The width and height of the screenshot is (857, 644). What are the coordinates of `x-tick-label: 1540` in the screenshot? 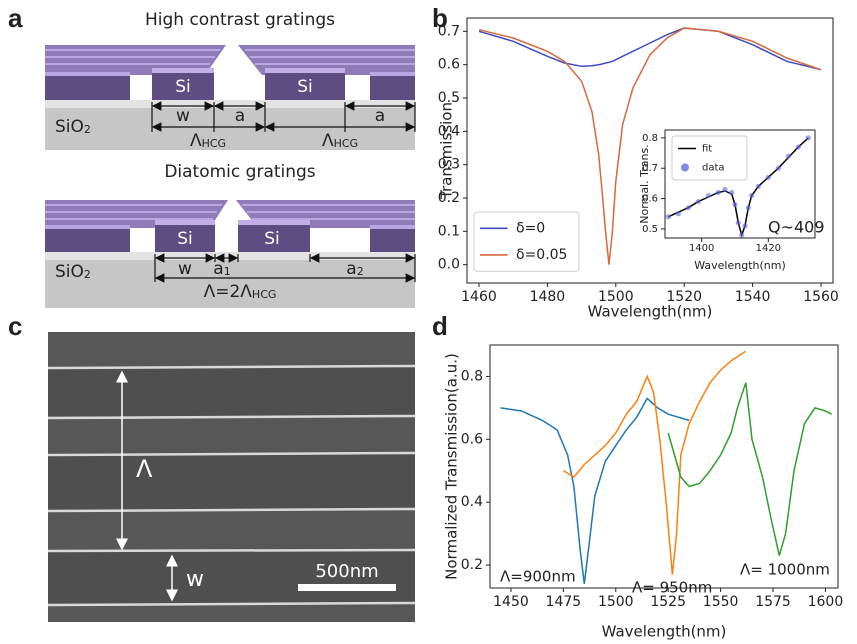 It's located at (753, 297).